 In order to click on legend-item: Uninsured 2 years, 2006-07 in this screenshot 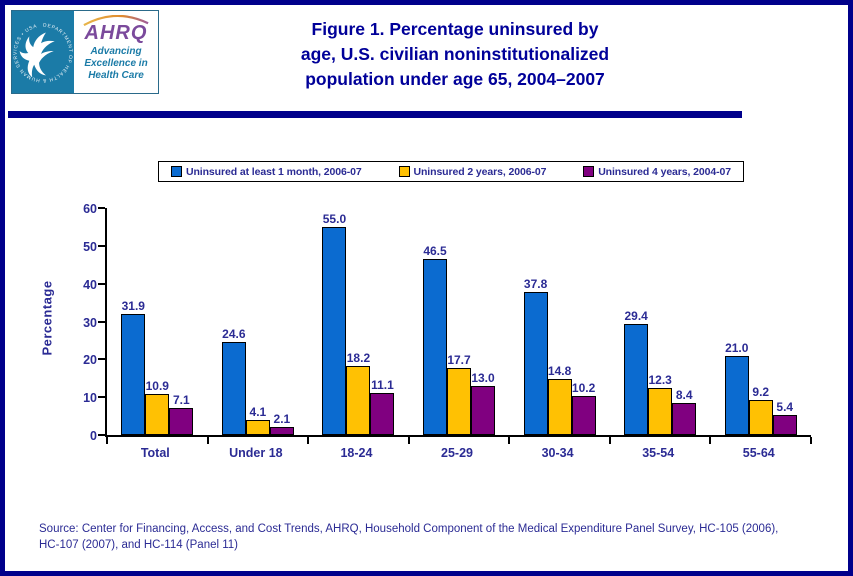, I will do `click(472, 171)`.